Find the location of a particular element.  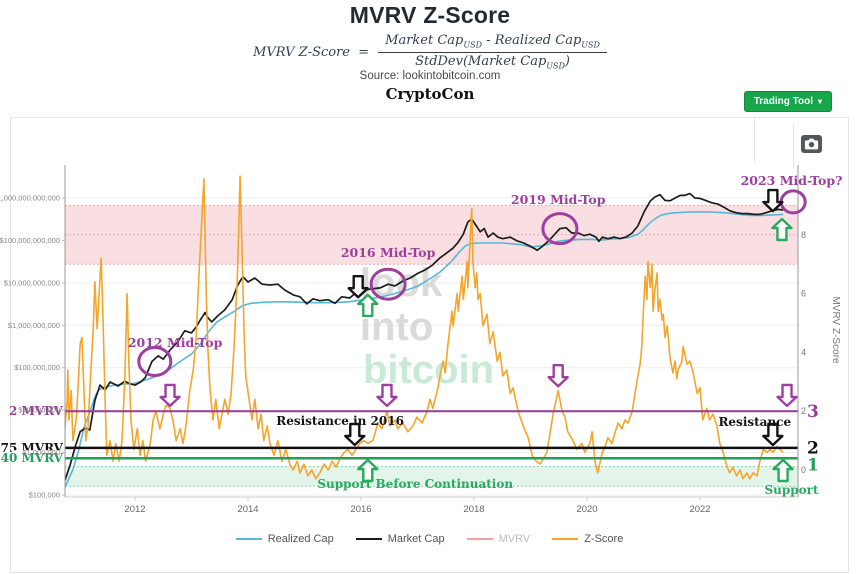

trading-tool-label: Trading Tool is located at coordinates (783, 101).